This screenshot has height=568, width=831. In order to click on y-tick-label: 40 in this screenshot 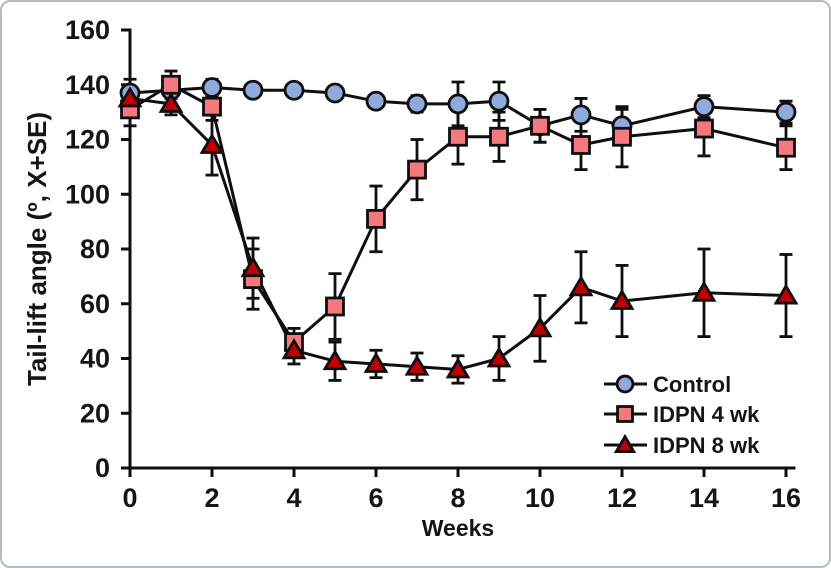, I will do `click(95, 359)`.